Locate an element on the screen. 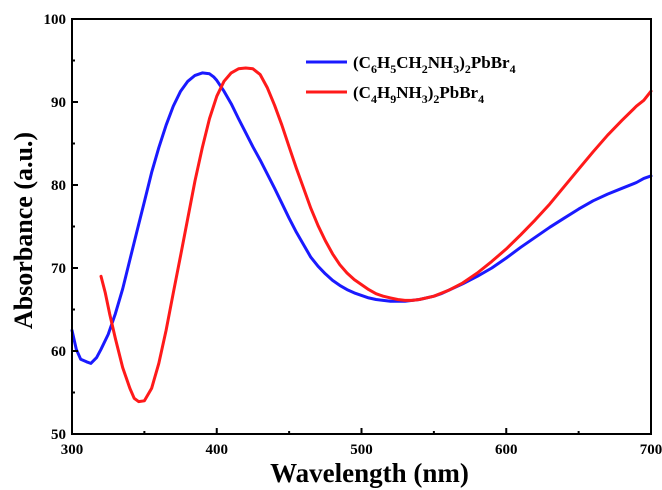  legend-label-part: 9 is located at coordinates (393, 99).